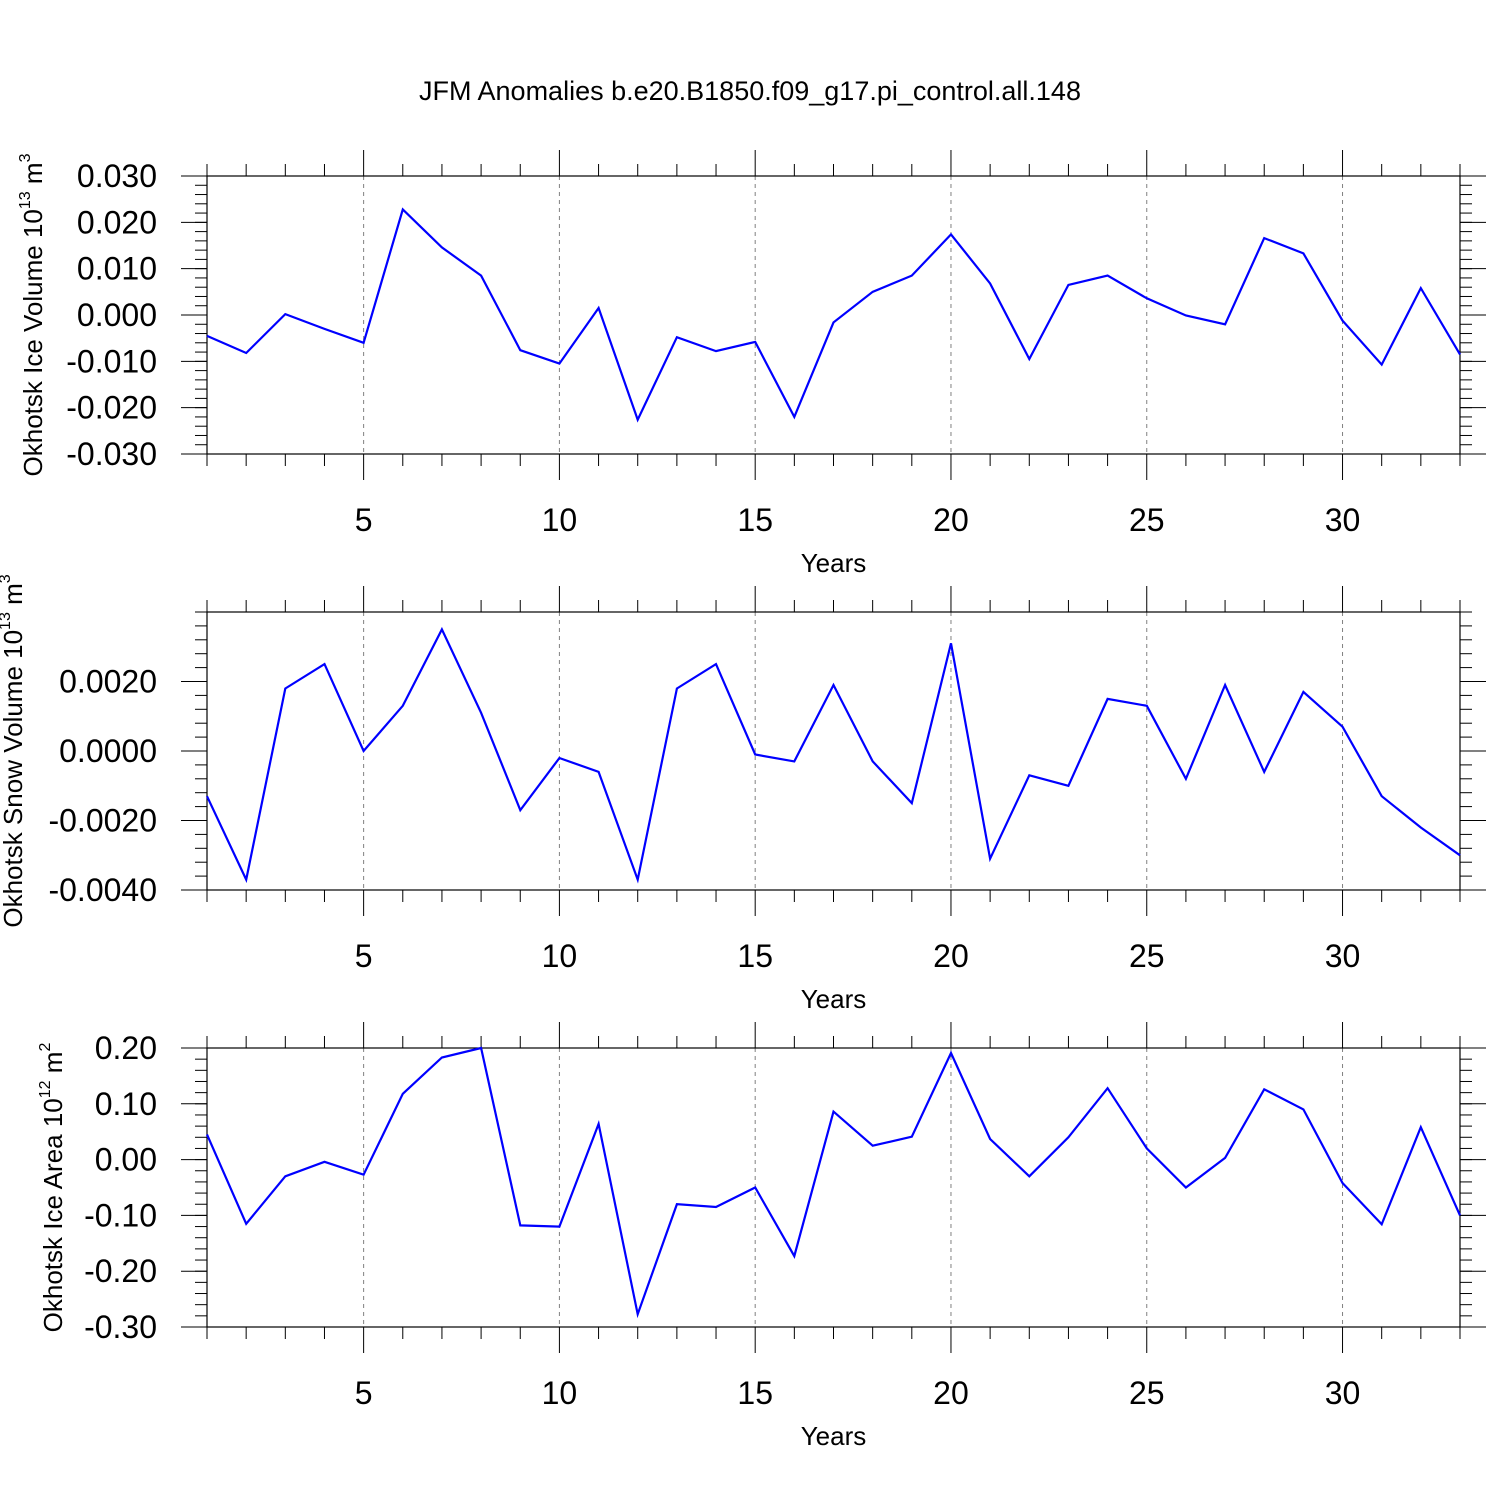  I want to click on y-axis-label: Okhotsk Ice Volume 1013 m3, so click(32, 314).